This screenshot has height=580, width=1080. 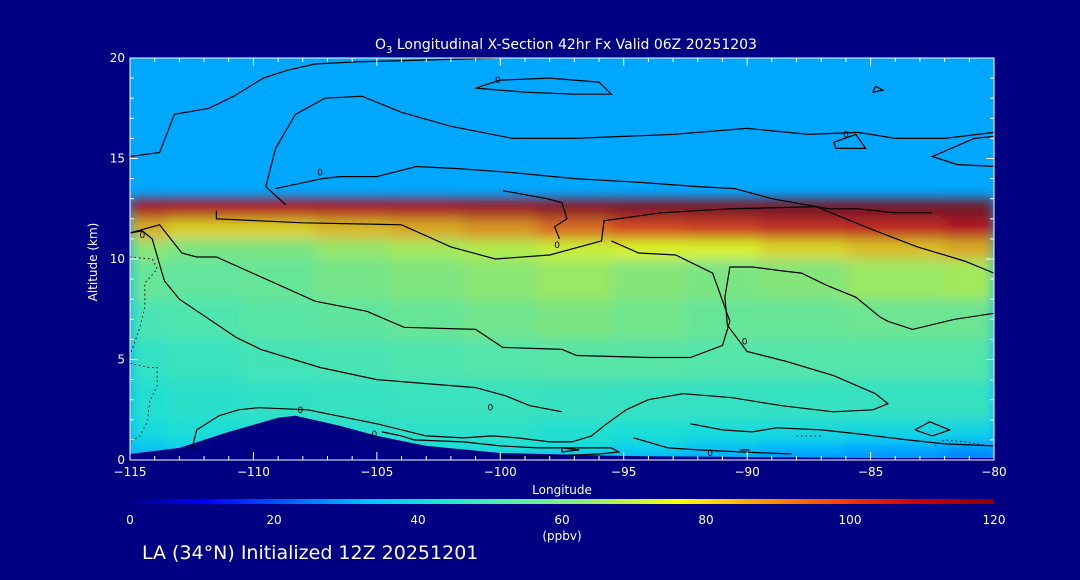 What do you see at coordinates (623, 472) in the screenshot?
I see `x-tick-label: −95` at bounding box center [623, 472].